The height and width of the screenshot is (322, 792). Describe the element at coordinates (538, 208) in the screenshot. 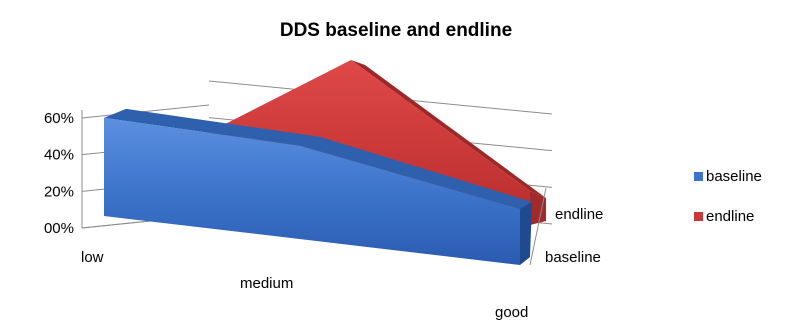

I see `endline-area-side` at that location.